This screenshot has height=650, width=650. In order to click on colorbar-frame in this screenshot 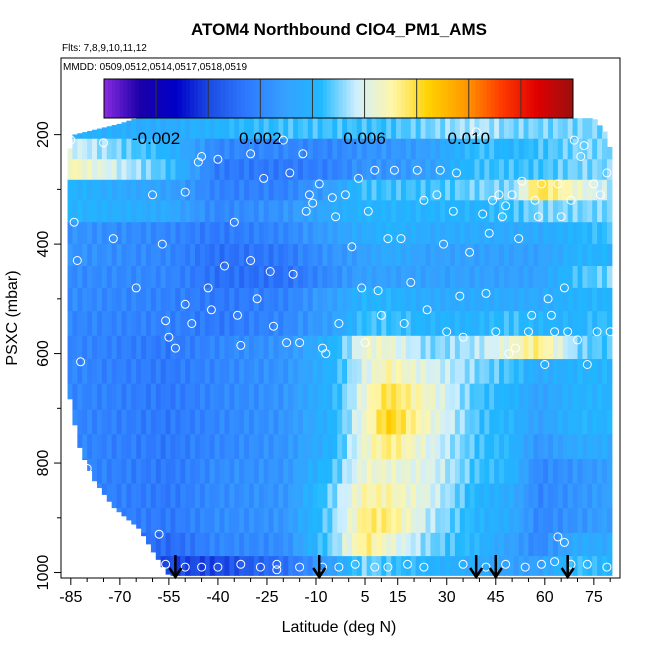, I will do `click(338, 98)`.